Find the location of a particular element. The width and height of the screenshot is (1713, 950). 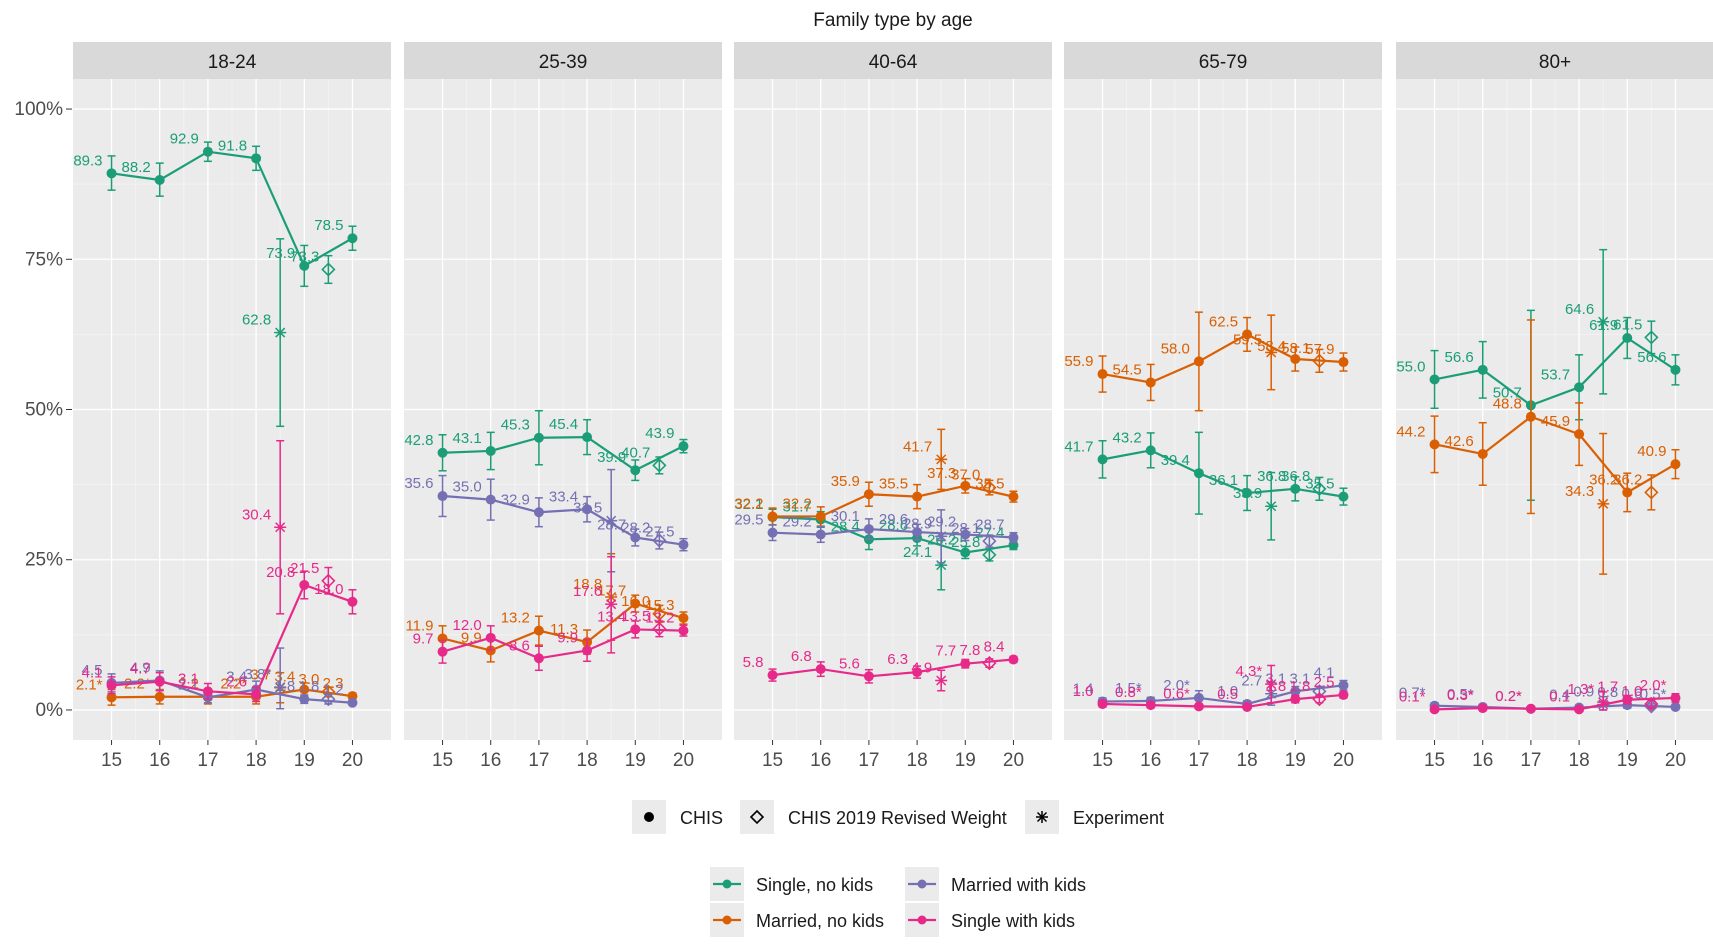

data-label: 25.8 is located at coordinates (965, 542).